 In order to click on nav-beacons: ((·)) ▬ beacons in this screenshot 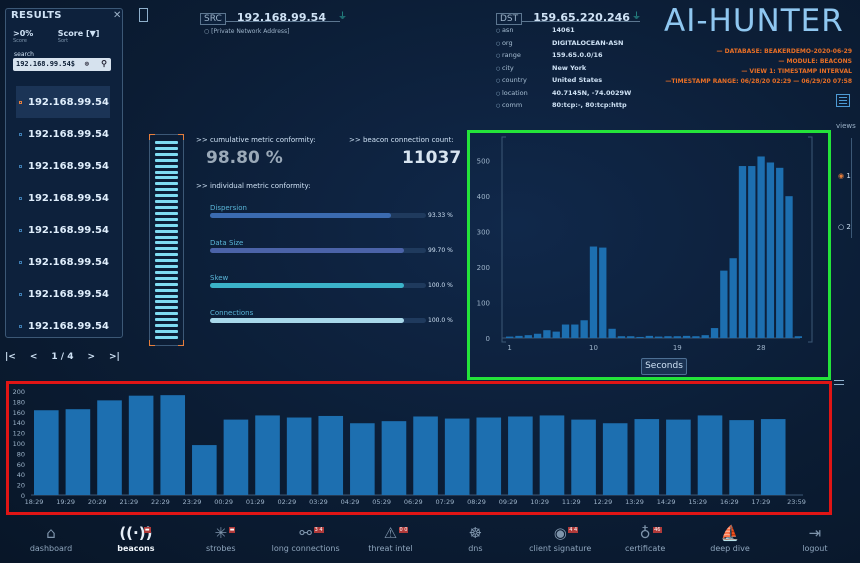, I will do `click(136, 542)`.